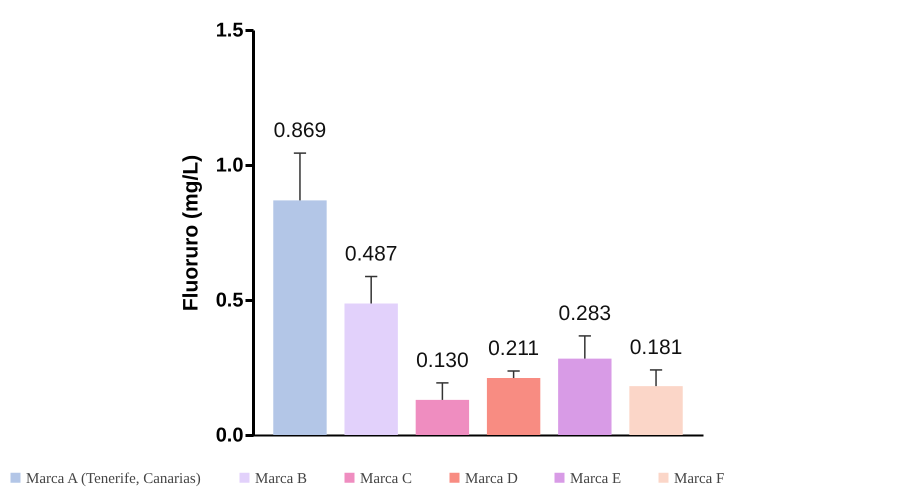 Image resolution: width=920 pixels, height=488 pixels. Describe the element at coordinates (514, 348) in the screenshot. I see `data-label: 0.211` at that location.